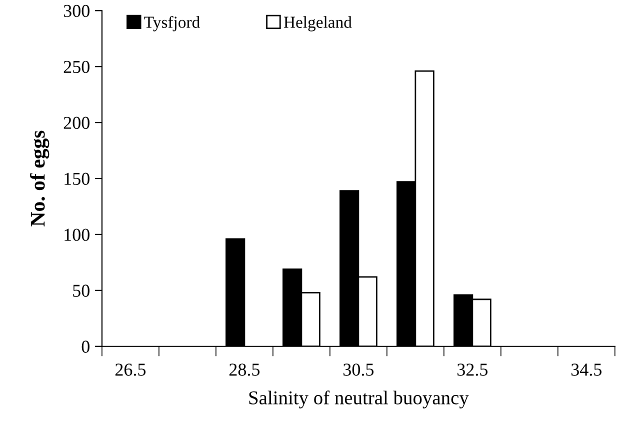  What do you see at coordinates (359, 370) in the screenshot?
I see `x-tick-label: 30.5` at bounding box center [359, 370].